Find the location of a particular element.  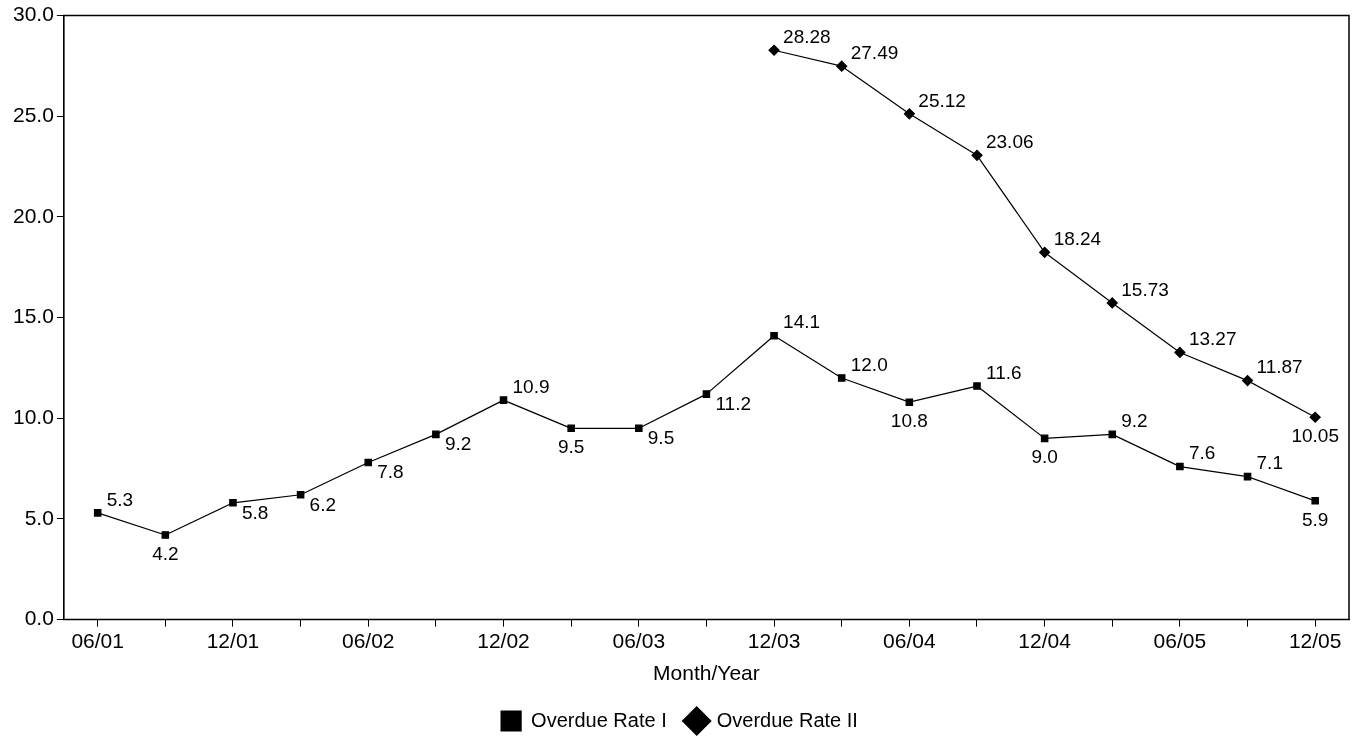

x-tick-label: 06/01 is located at coordinates (97, 640).